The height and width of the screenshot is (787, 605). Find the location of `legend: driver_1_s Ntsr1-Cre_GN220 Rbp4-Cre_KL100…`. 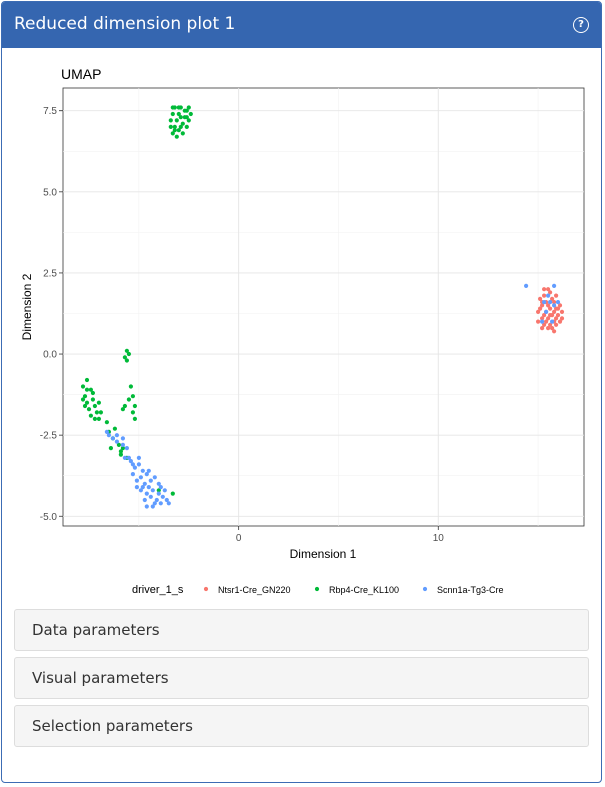

legend: driver_1_s Ntsr1-Cre_GN220 Rbp4-Cre_KL100… is located at coordinates (318, 590).